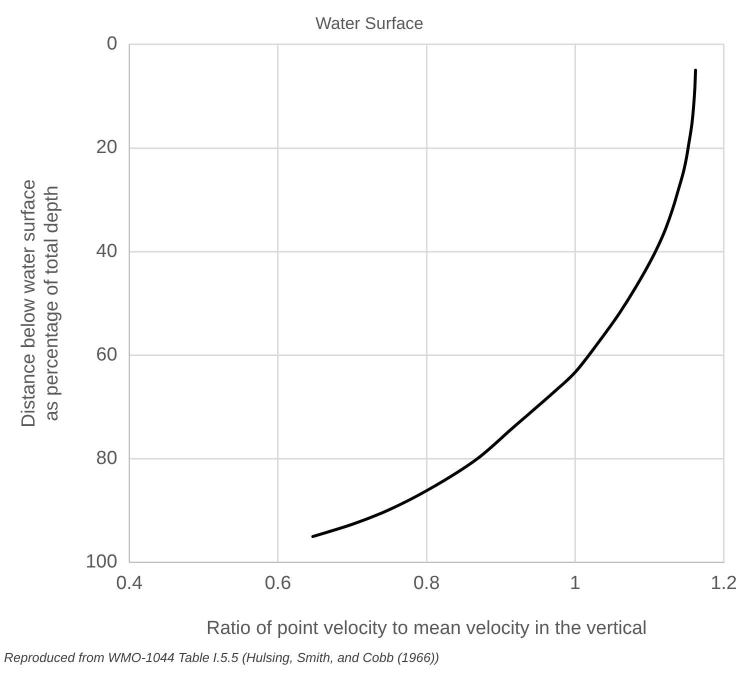 The height and width of the screenshot is (674, 747). I want to click on y-axis-title: Distance below water surface as percentage of total depth, so click(40, 303).